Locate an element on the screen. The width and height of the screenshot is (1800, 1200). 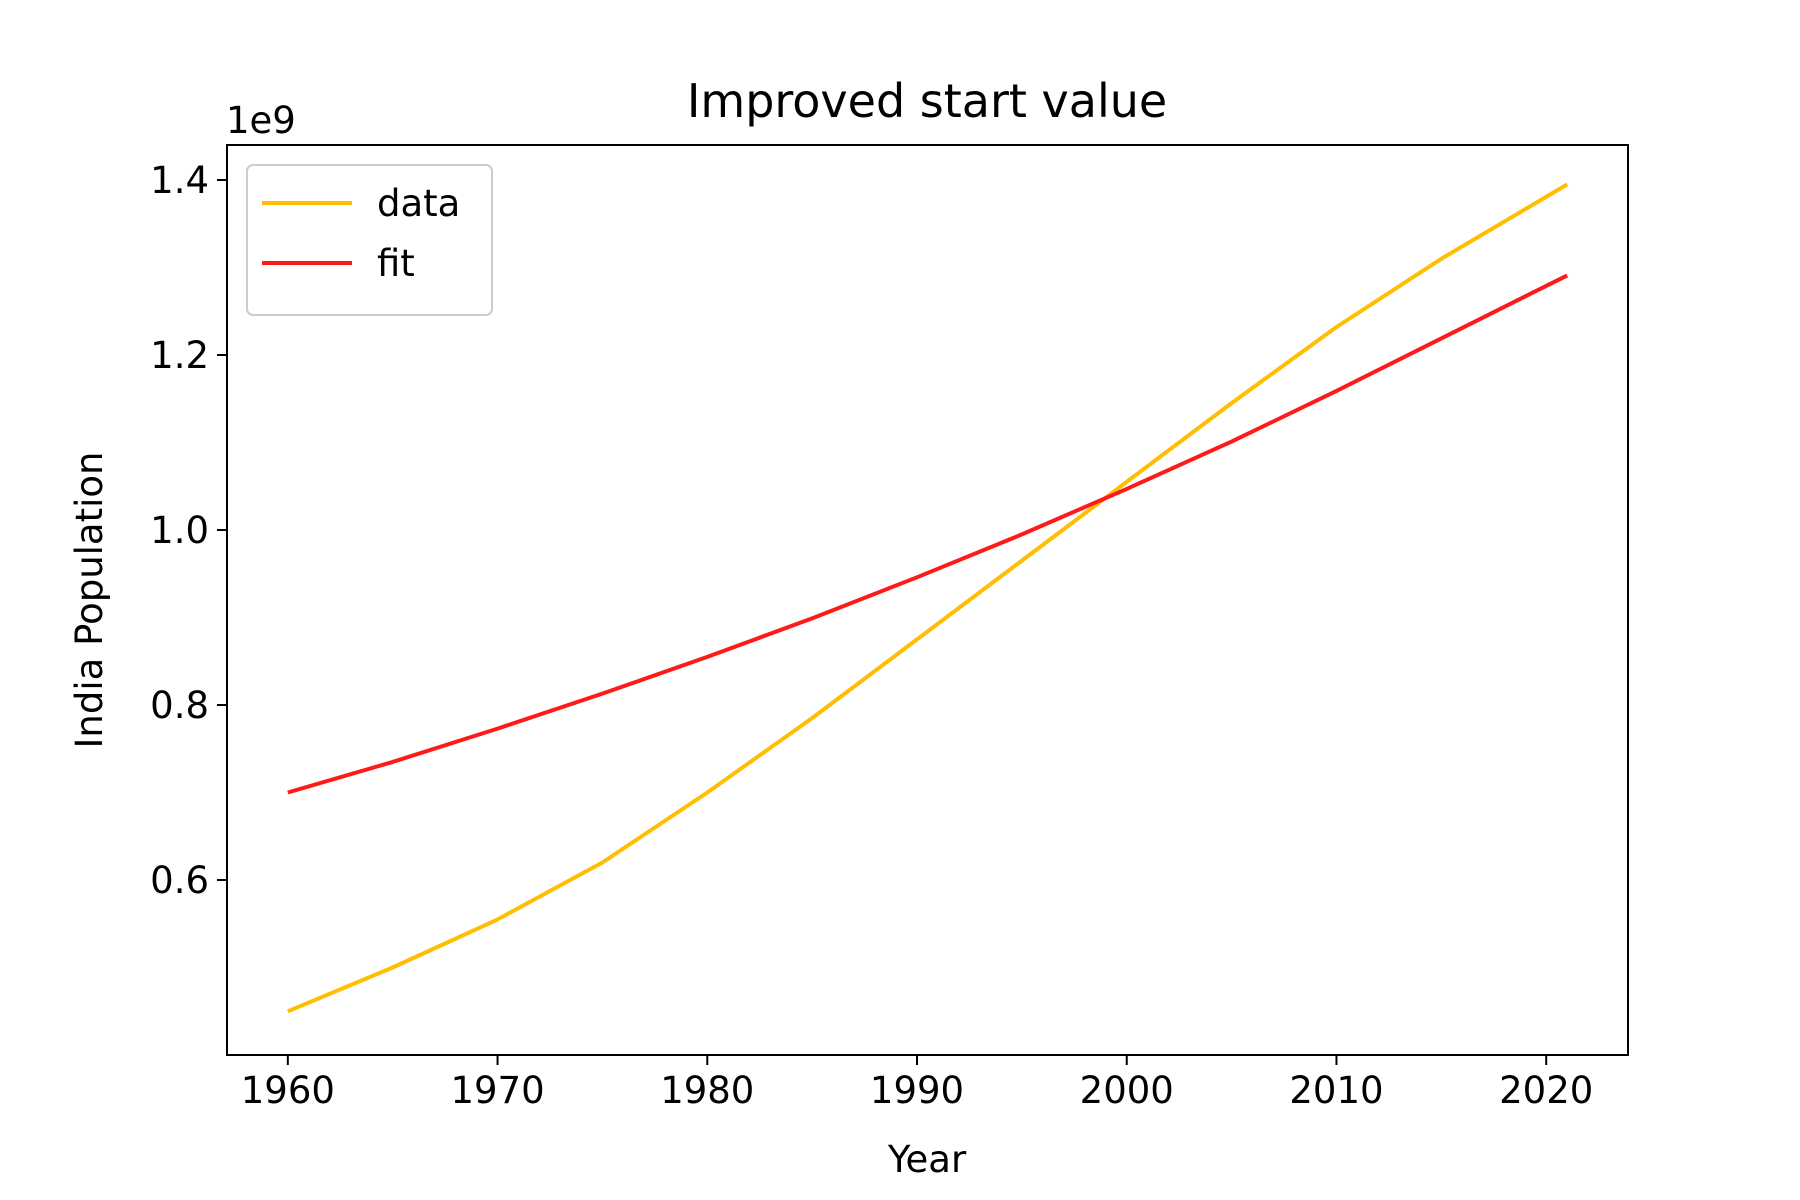
x-tick-label: 2010 is located at coordinates (1336, 1090).